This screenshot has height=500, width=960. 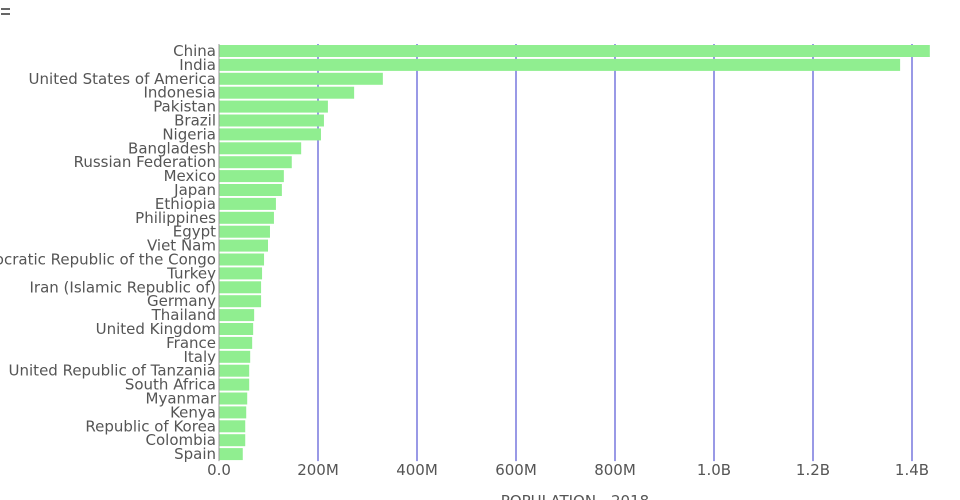 I want to click on y-tick-label: Republic of Korea, so click(x=150, y=426).